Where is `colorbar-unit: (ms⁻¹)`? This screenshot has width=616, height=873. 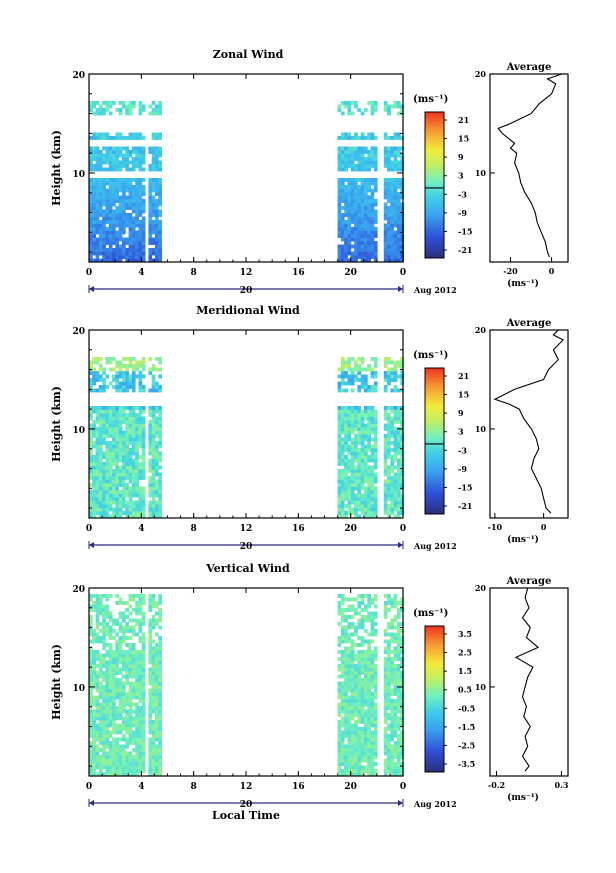 colorbar-unit: (ms⁻¹) is located at coordinates (430, 613).